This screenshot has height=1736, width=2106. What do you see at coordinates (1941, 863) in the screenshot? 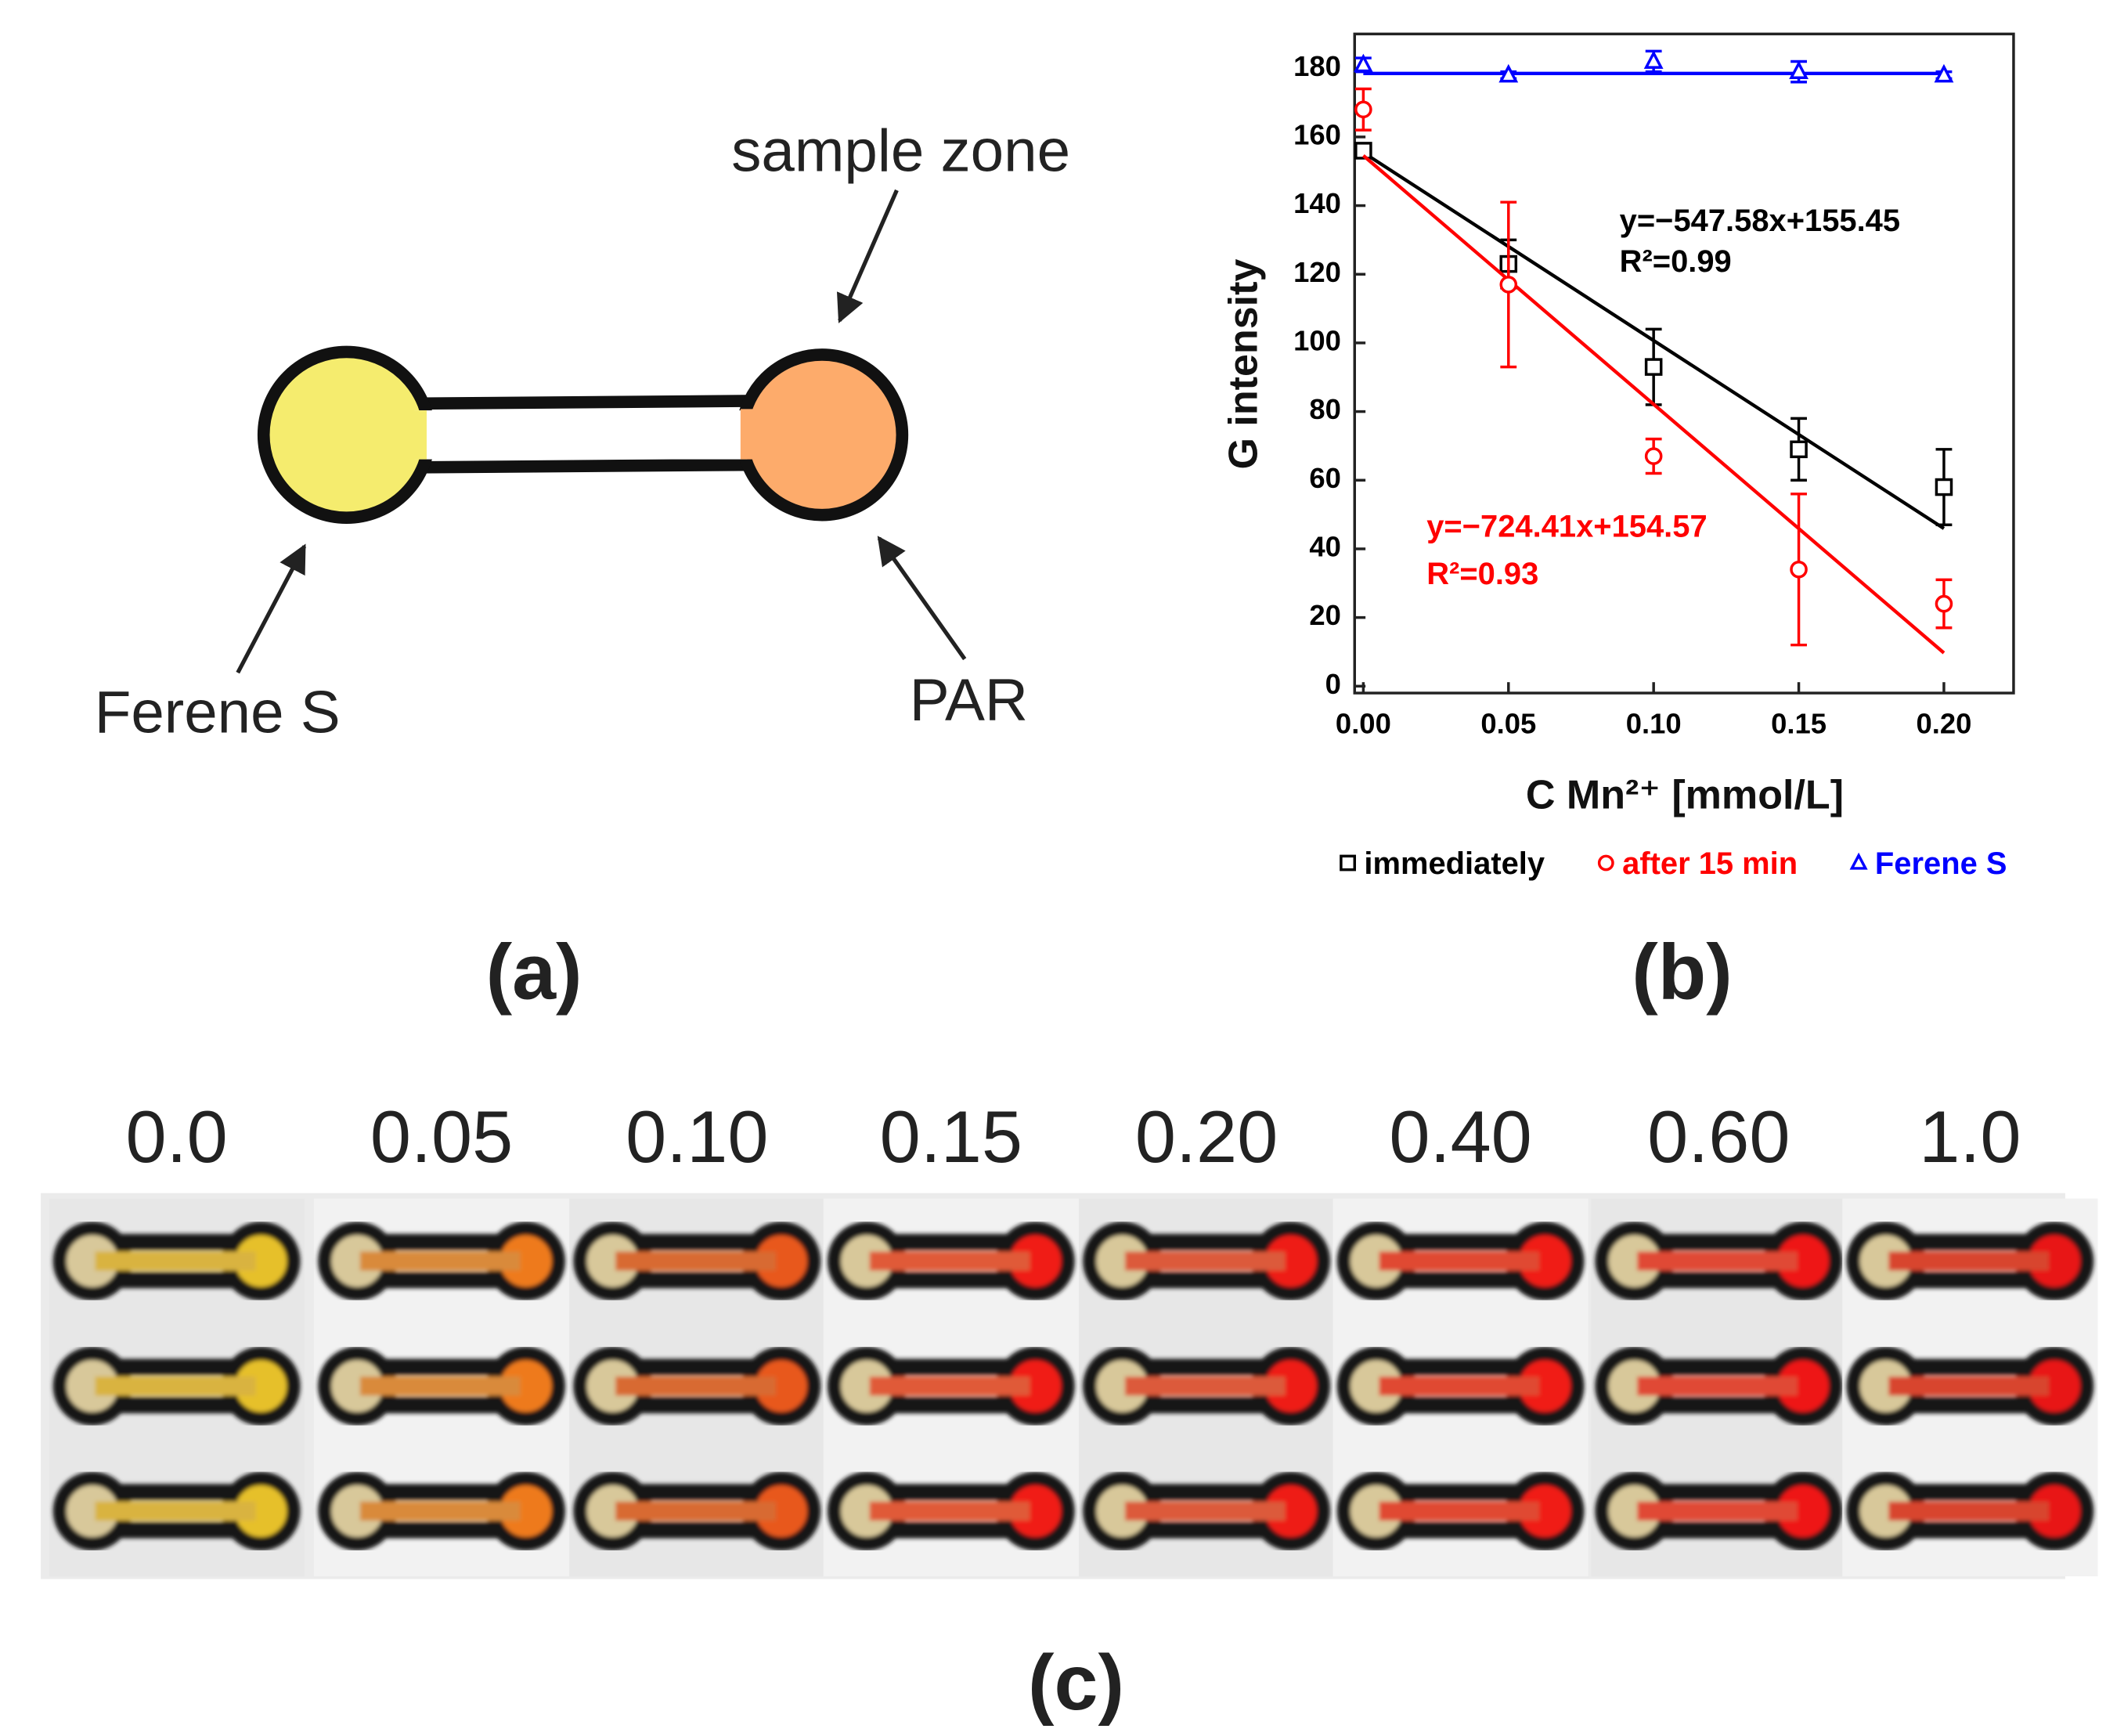
I see `legend-label: Ferene S` at bounding box center [1941, 863].